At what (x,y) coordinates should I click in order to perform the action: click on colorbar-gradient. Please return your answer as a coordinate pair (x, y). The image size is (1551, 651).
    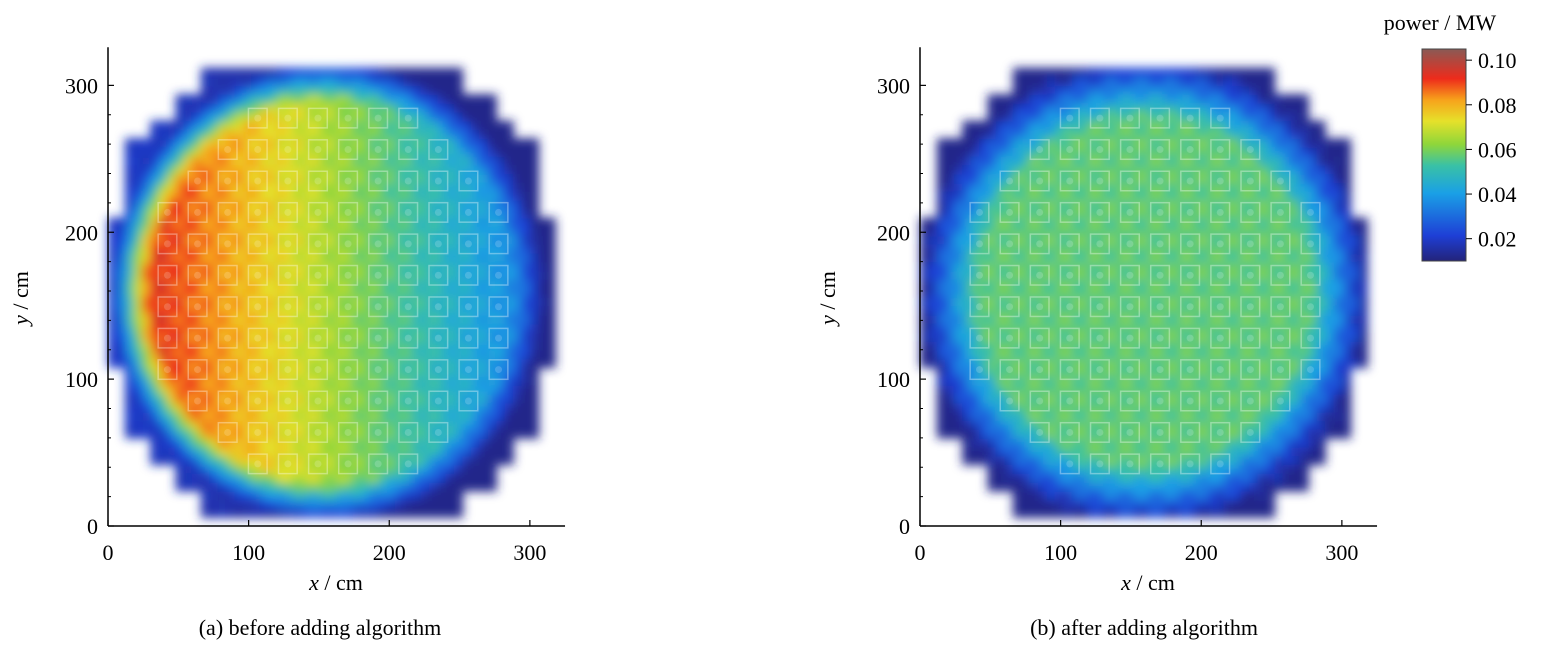
    Looking at the image, I should click on (1444, 155).